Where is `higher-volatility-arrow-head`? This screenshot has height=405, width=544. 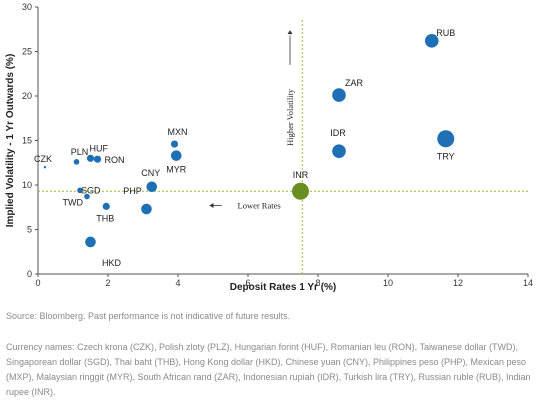
higher-volatility-arrow-head is located at coordinates (290, 32).